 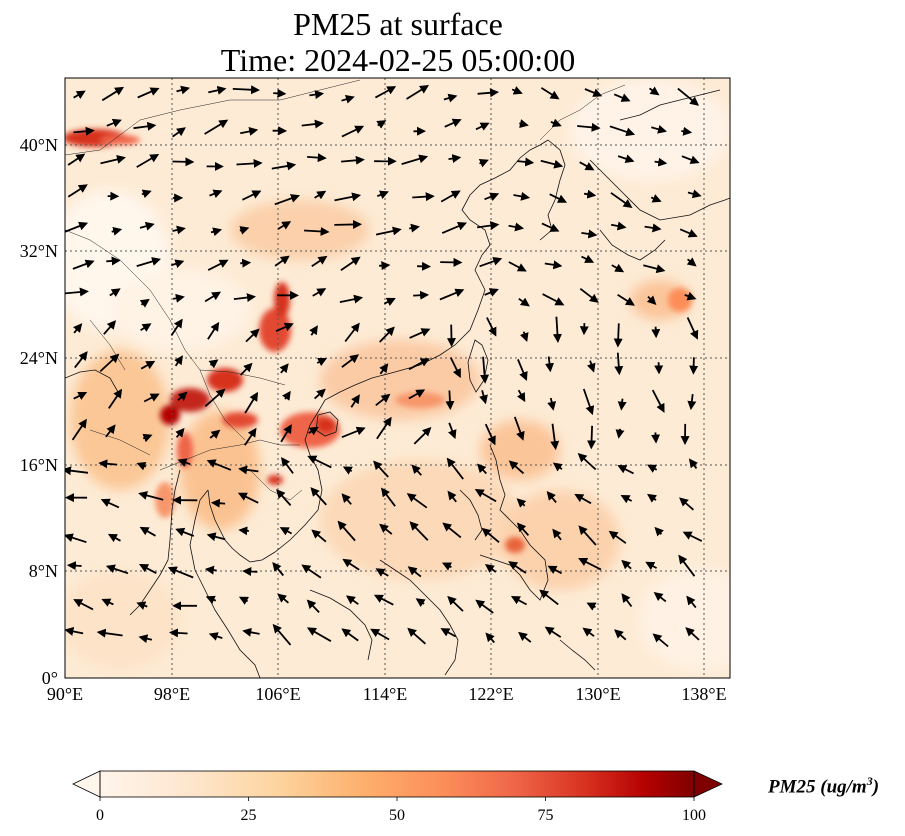 I want to click on lat-tick-8: 8°N, so click(x=43, y=571).